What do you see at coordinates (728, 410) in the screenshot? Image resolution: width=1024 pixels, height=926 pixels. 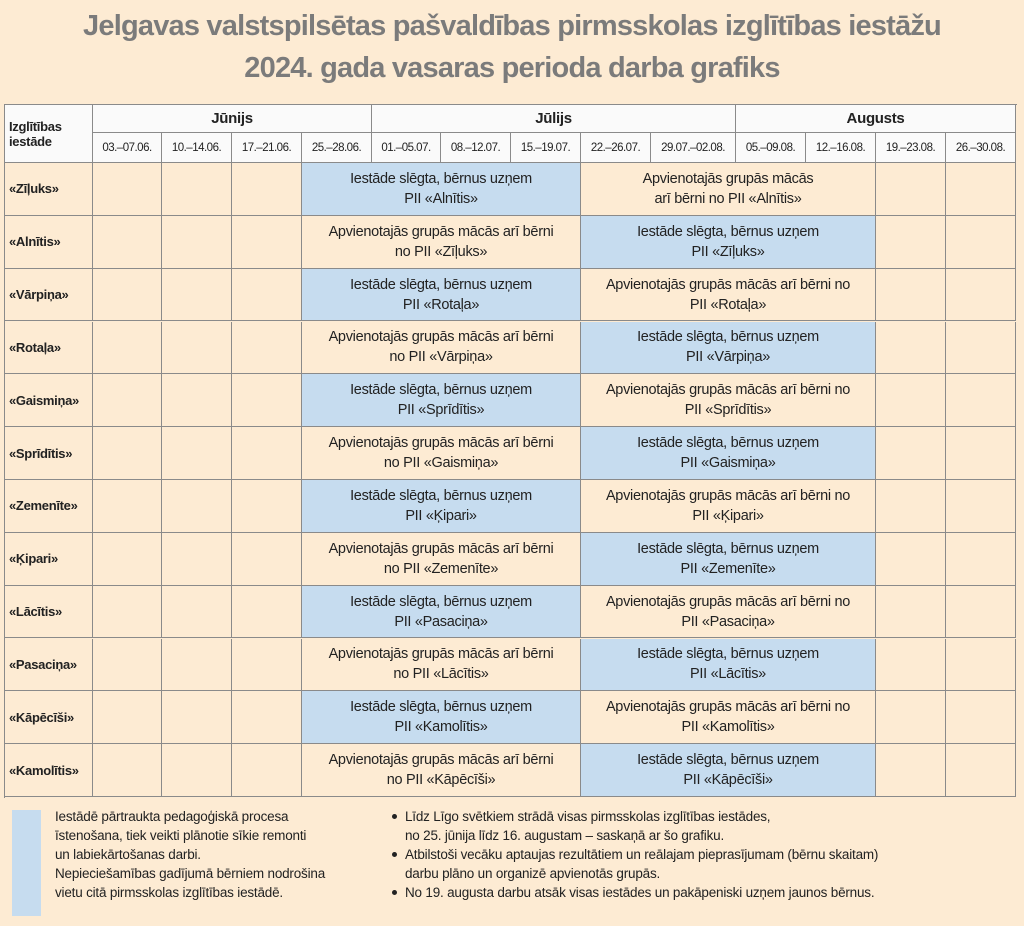 I see `cell-line: PII «Sprīdītis»` at bounding box center [728, 410].